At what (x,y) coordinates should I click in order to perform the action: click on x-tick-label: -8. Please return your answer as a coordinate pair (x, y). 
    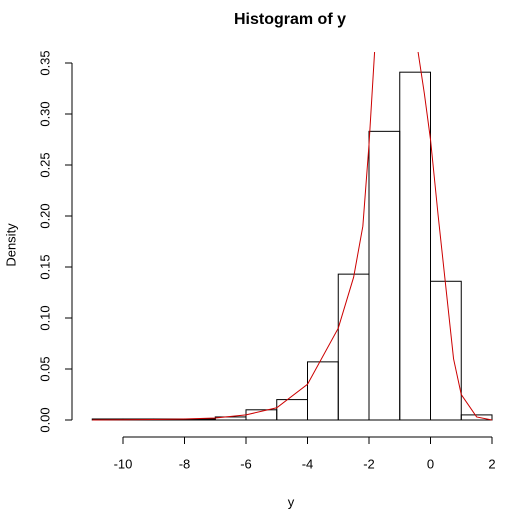
    Looking at the image, I should click on (185, 463).